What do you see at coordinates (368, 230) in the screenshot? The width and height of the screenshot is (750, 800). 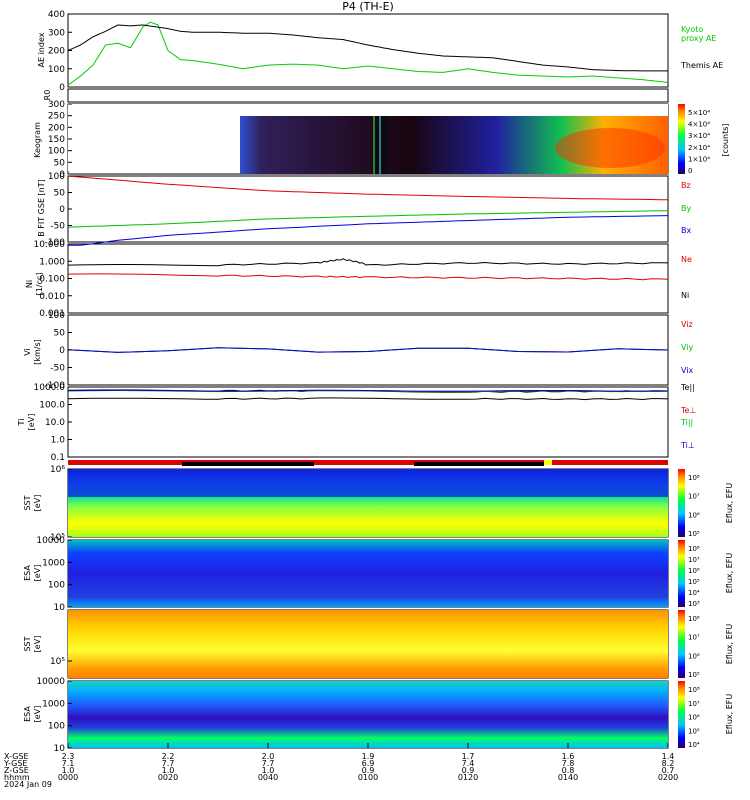 I see `series-bx` at bounding box center [368, 230].